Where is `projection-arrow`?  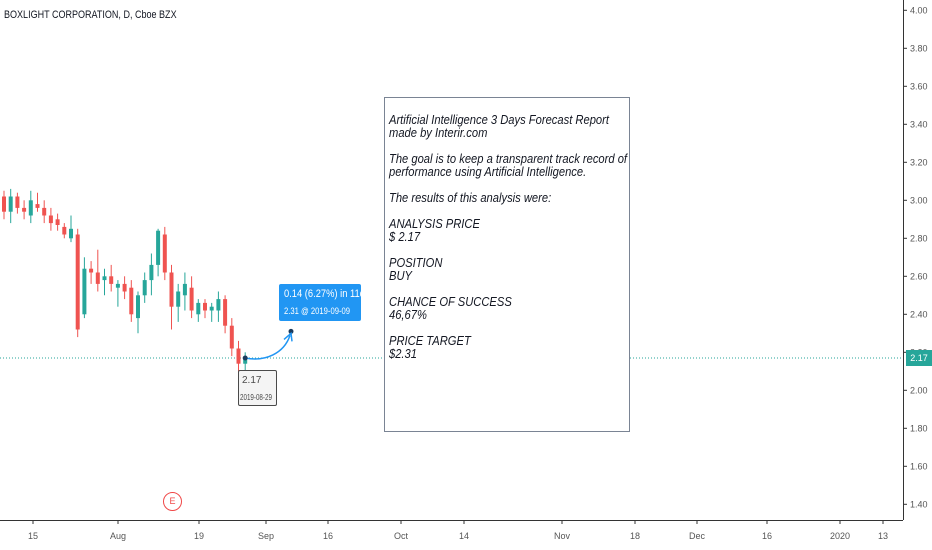
projection-arrow is located at coordinates (268, 347).